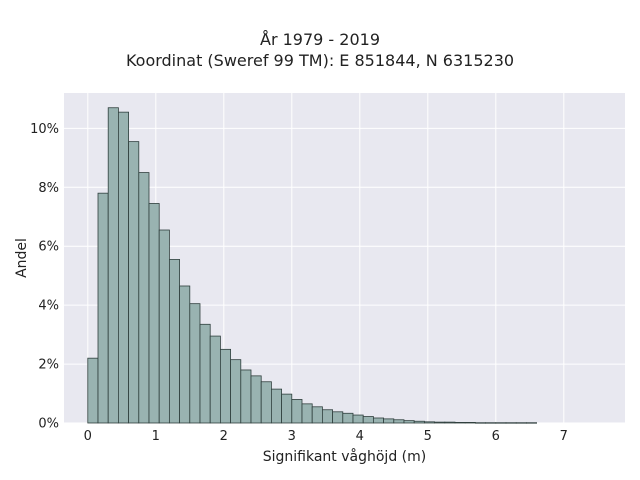 This screenshot has width=640, height=480. I want to click on x-tick-label: 0, so click(88, 436).